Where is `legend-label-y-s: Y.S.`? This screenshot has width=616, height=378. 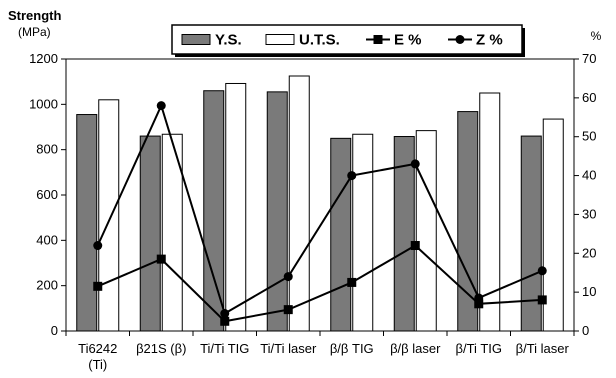 legend-label-y-s: Y.S. is located at coordinates (228, 40).